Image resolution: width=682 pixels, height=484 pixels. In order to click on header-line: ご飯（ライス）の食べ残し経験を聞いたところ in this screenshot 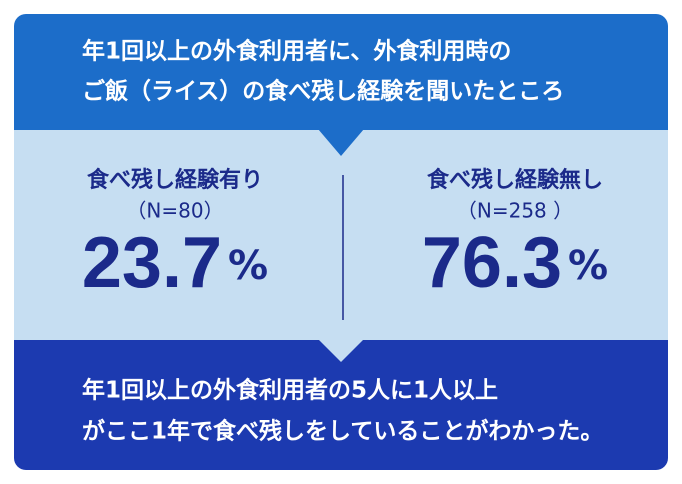, I will do `click(323, 91)`.